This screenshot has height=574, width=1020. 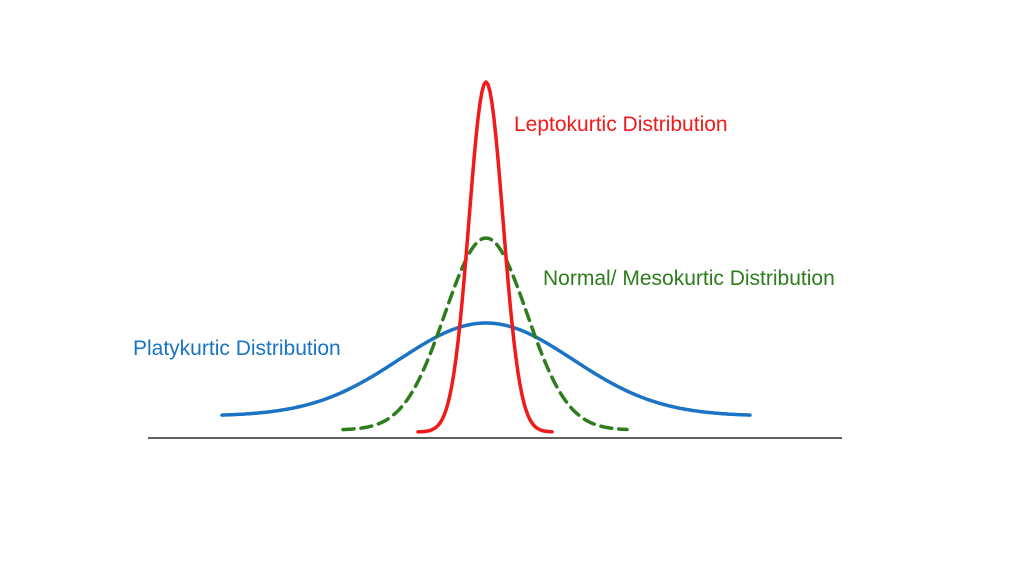 I want to click on platykurtic-curve, so click(x=486, y=369).